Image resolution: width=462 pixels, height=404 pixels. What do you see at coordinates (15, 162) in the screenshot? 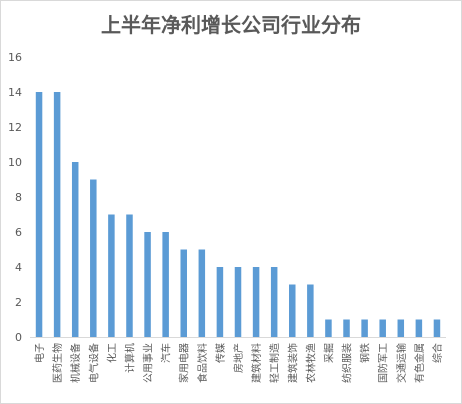
I see `y-tick-label: 10` at bounding box center [15, 162].